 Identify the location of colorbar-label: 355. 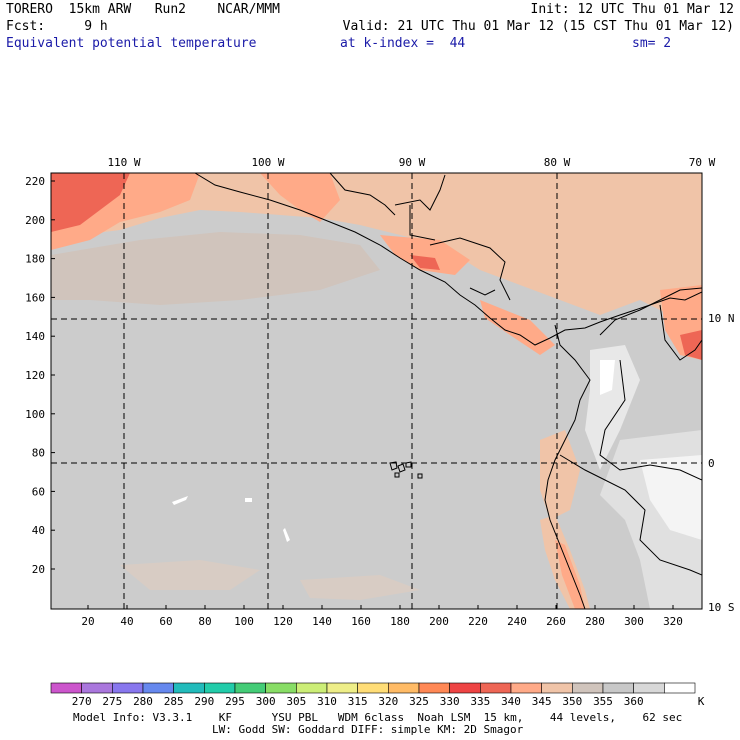
(603, 701).